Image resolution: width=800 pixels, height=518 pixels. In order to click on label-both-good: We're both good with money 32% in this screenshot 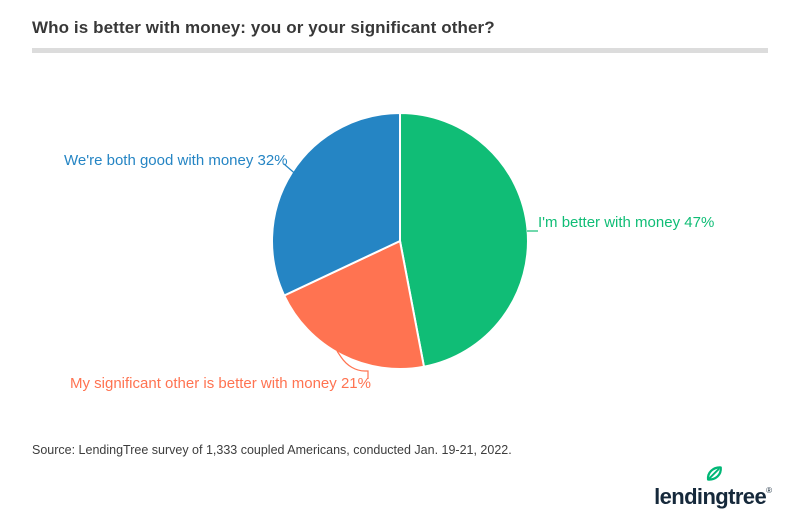, I will do `click(176, 161)`.